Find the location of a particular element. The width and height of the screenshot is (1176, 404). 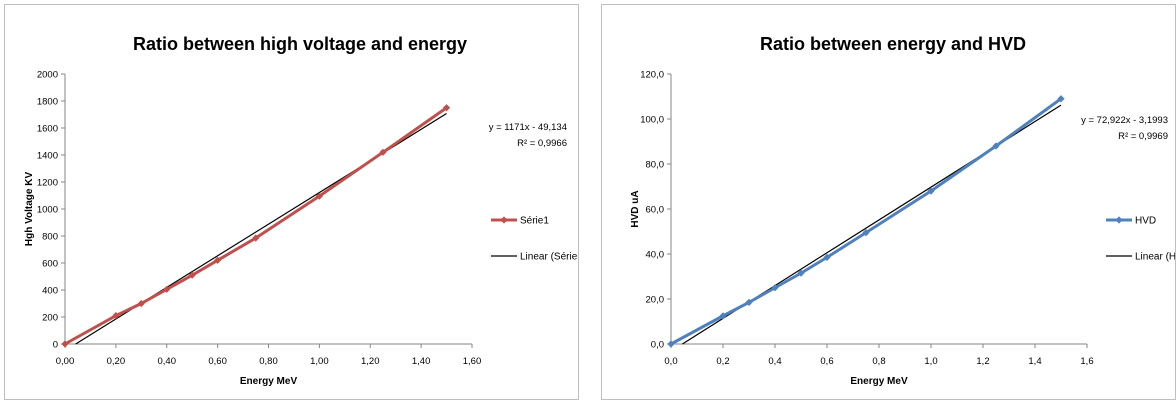

trendline-r-squared: R² = 0,9969 is located at coordinates (1143, 136).